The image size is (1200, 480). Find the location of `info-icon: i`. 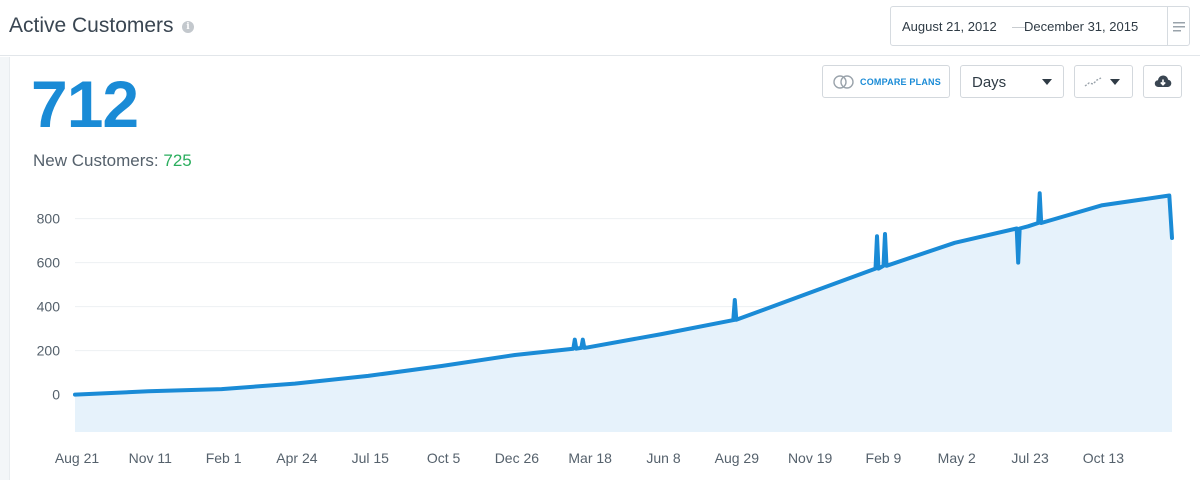

info-icon: i is located at coordinates (188, 27).